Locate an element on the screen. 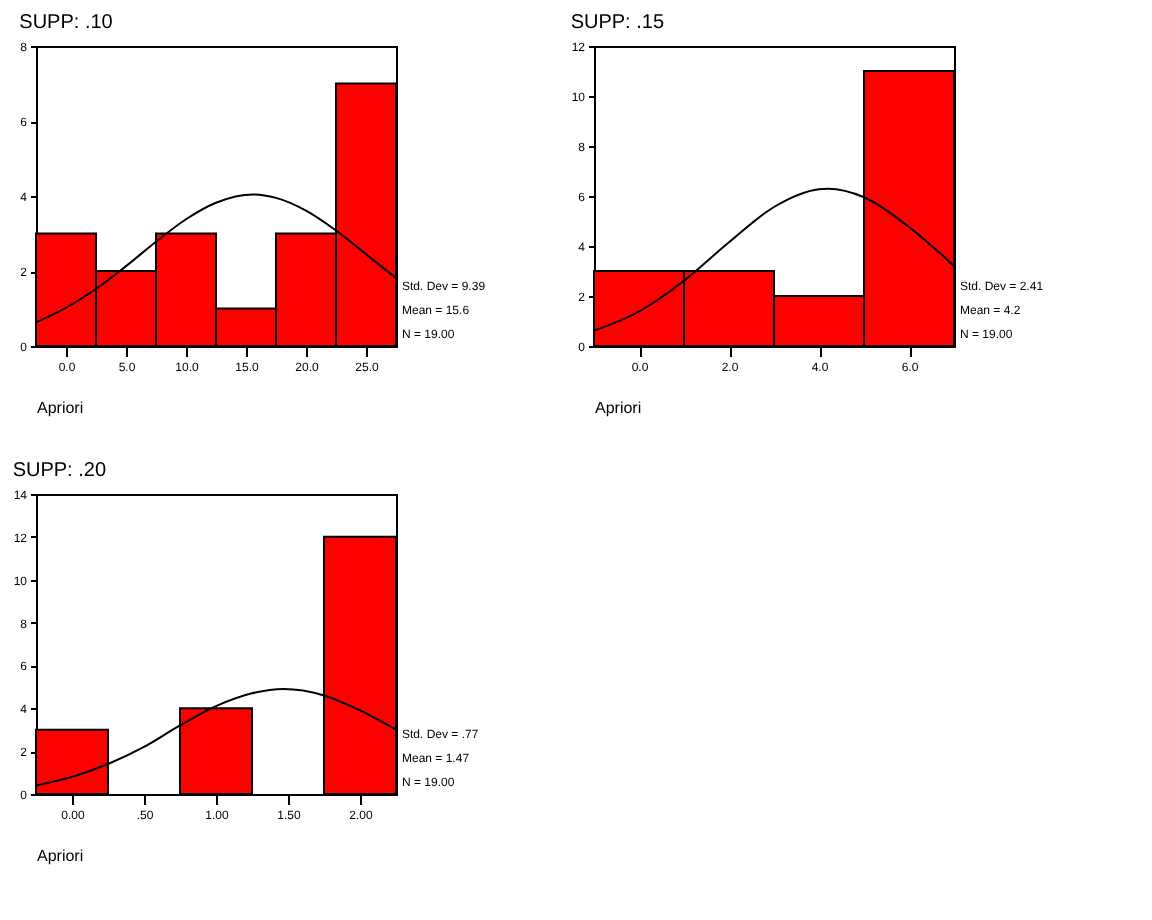 This screenshot has width=1152, height=920. chart-title: SUPP: .15 is located at coordinates (617, 23).